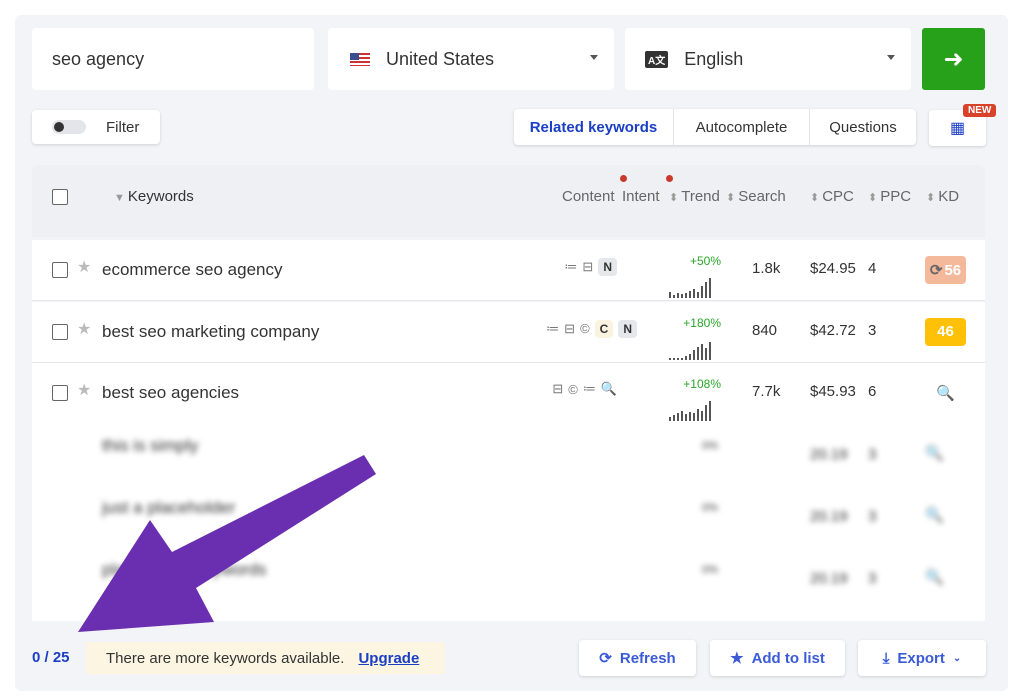 This screenshot has height=699, width=1024. I want to click on content-type-icon: ⊟, so click(558, 388).